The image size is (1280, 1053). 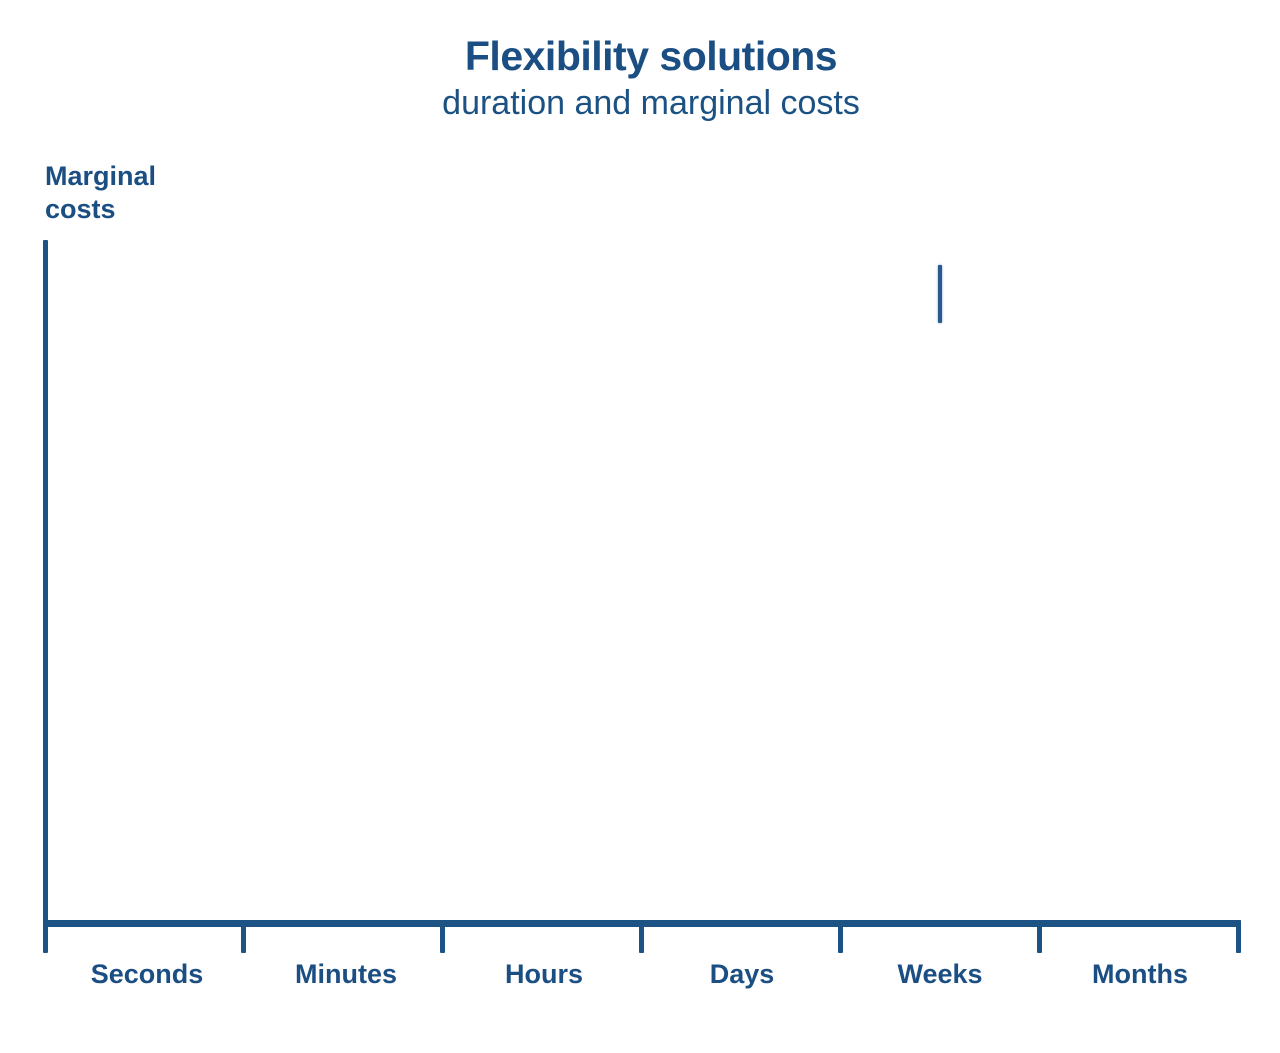 I want to click on vertical-line-segment-annotation, so click(x=940, y=294).